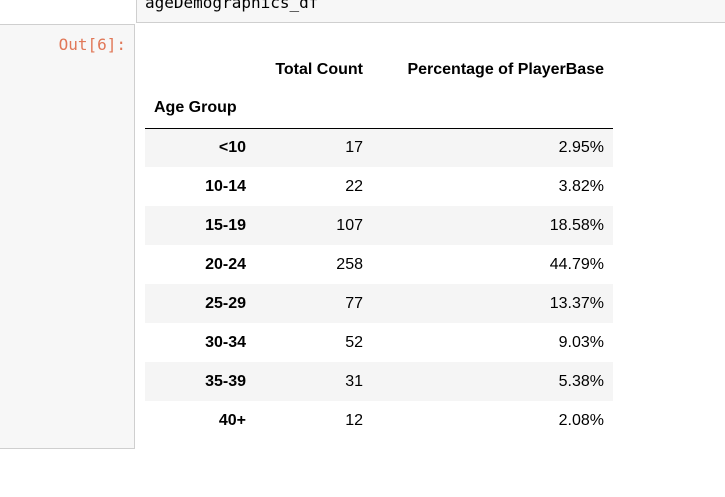 The width and height of the screenshot is (725, 497). Describe the element at coordinates (581, 186) in the screenshot. I see `percentage-cell: 3.82%` at that location.